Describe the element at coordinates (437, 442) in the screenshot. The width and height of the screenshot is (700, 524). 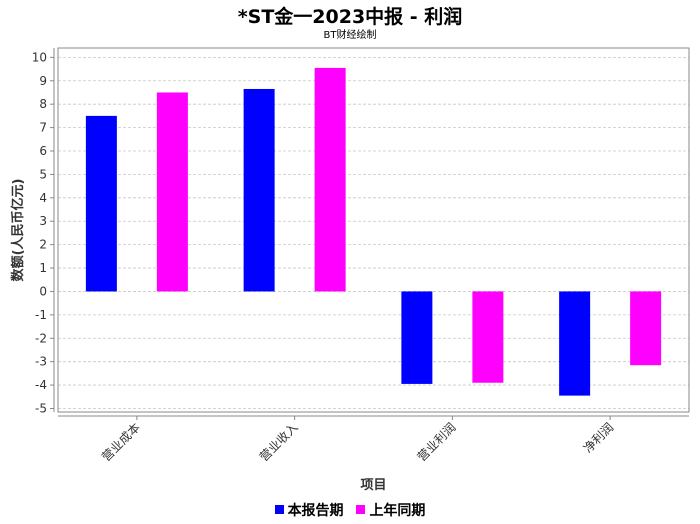
I see `x-tick-label: 营业利润` at that location.